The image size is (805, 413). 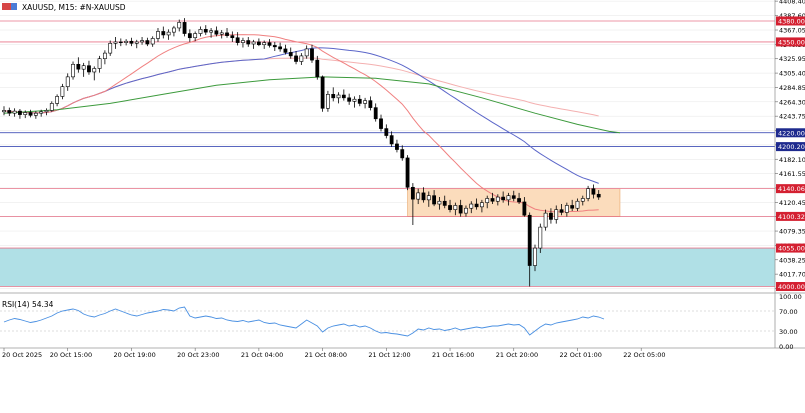 I want to click on rsi-tick-label: 30.00, so click(x=788, y=332).